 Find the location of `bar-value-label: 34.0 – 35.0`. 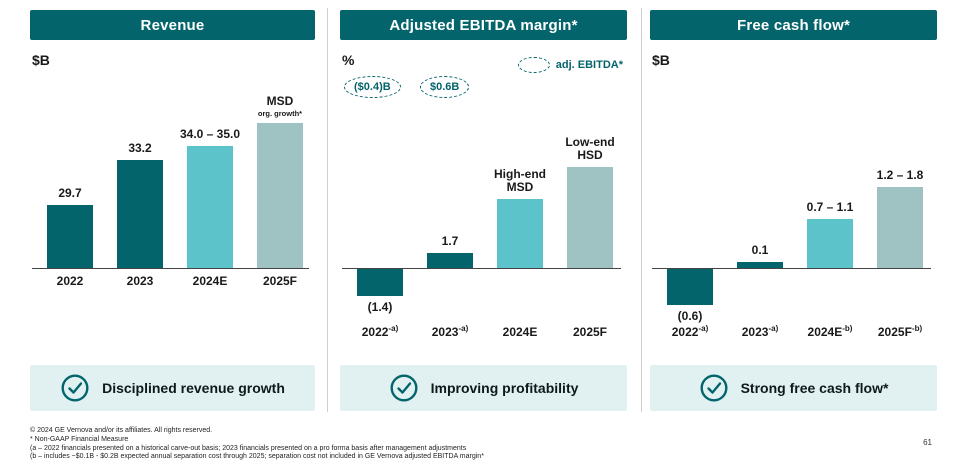

bar-value-label: 34.0 – 35.0 is located at coordinates (210, 134).